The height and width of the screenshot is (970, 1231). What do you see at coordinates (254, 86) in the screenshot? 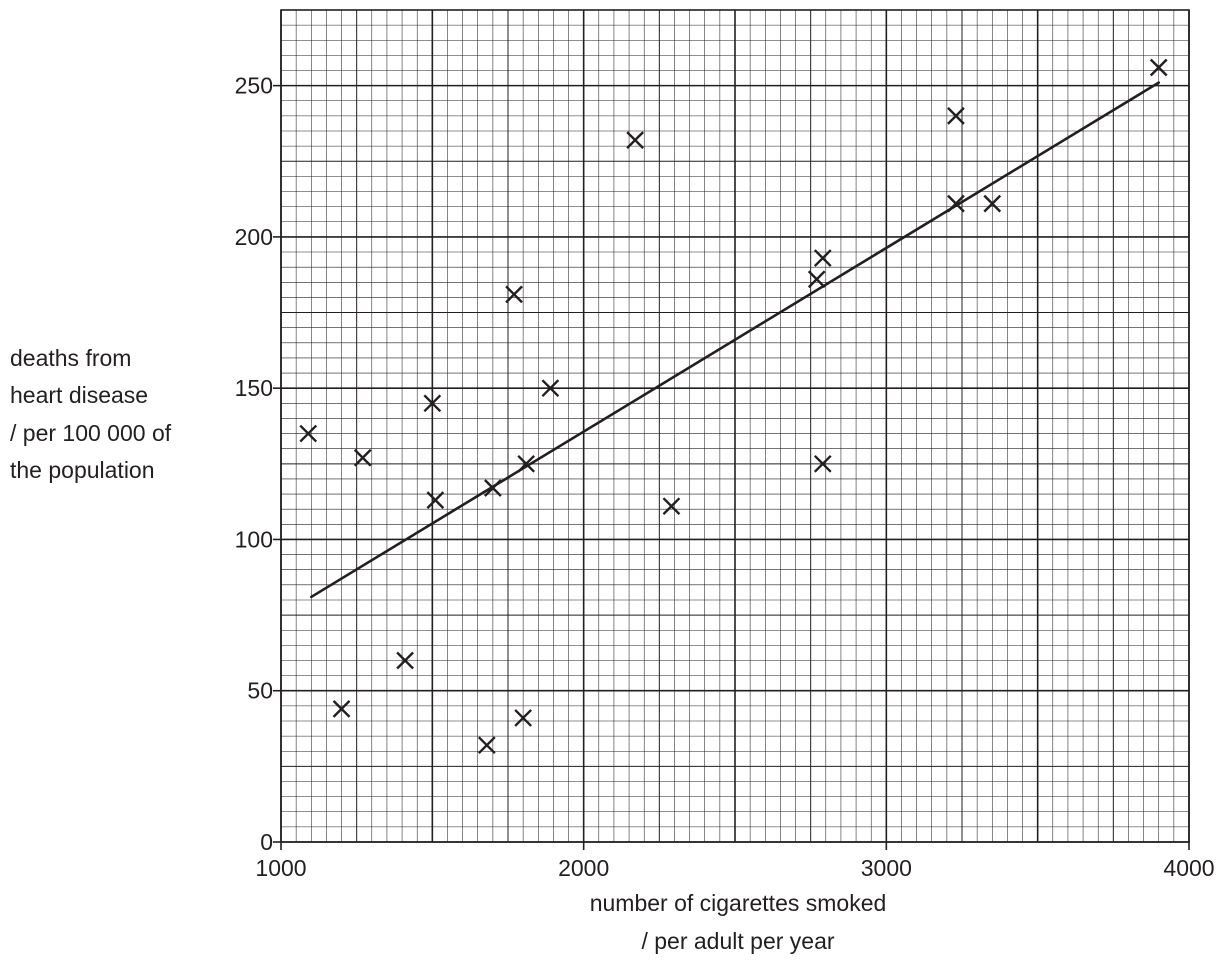
I see `y-tick-label: 250` at bounding box center [254, 86].